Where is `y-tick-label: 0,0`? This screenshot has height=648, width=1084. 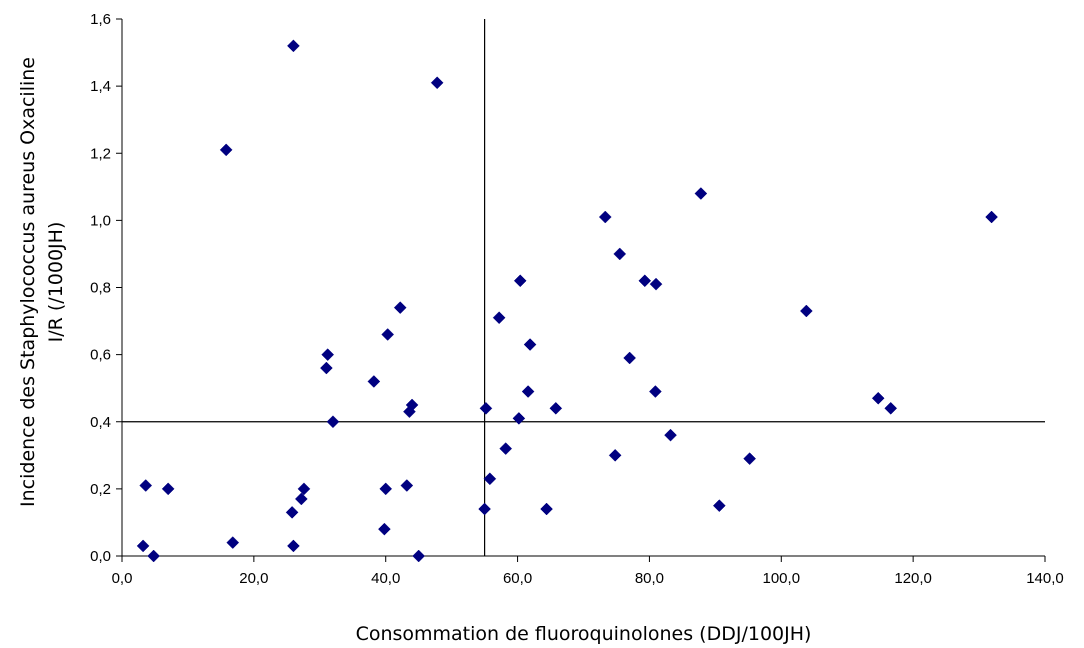
y-tick-label: 0,0 is located at coordinates (100, 556).